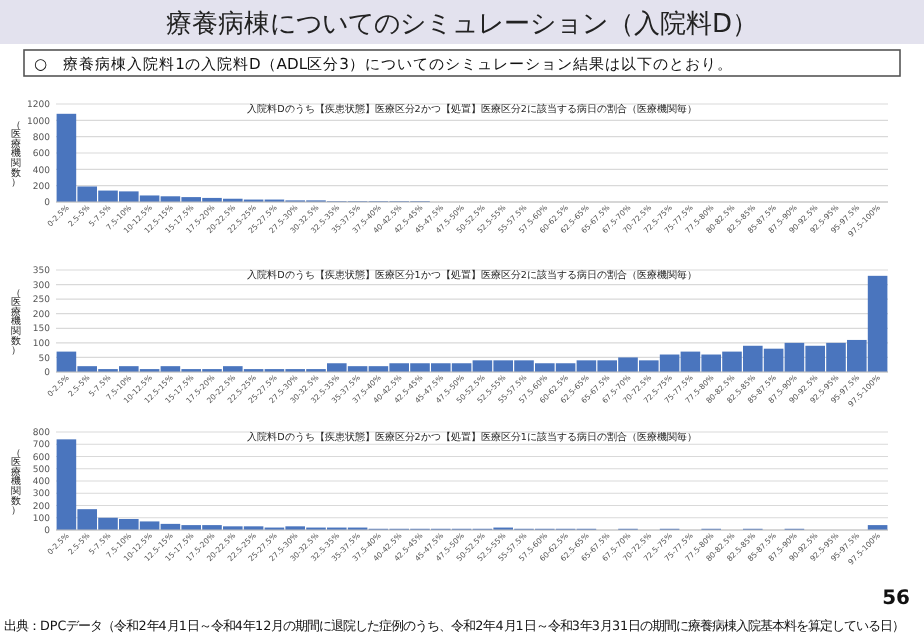 This screenshot has height=640, width=924. What do you see at coordinates (896, 599) in the screenshot?
I see `text: 56` at bounding box center [896, 599].